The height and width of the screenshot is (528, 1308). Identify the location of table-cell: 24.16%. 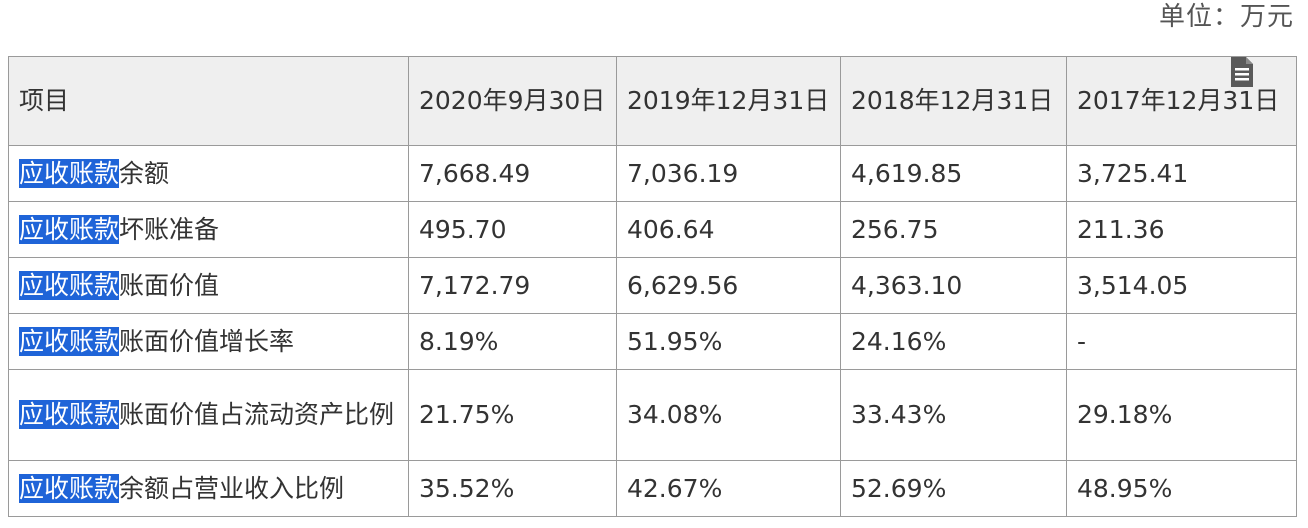
(953, 341).